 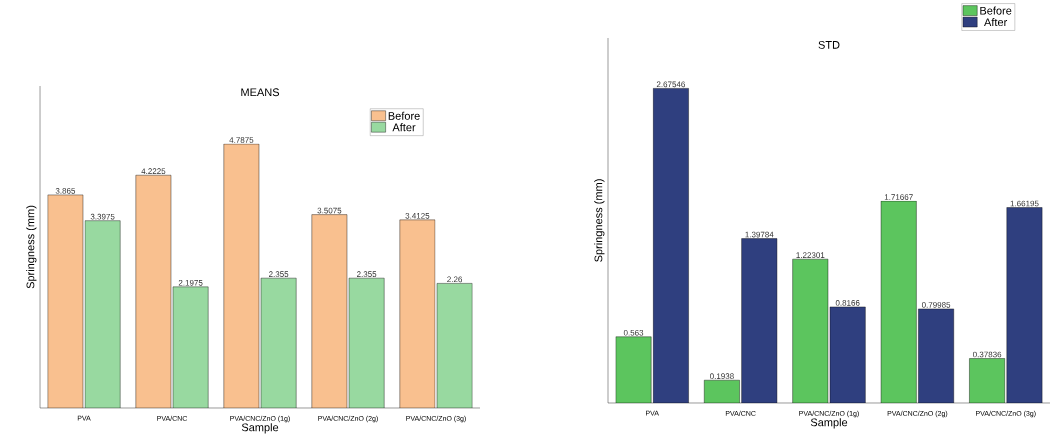 I want to click on chart-title: MEANS, so click(x=260, y=92).